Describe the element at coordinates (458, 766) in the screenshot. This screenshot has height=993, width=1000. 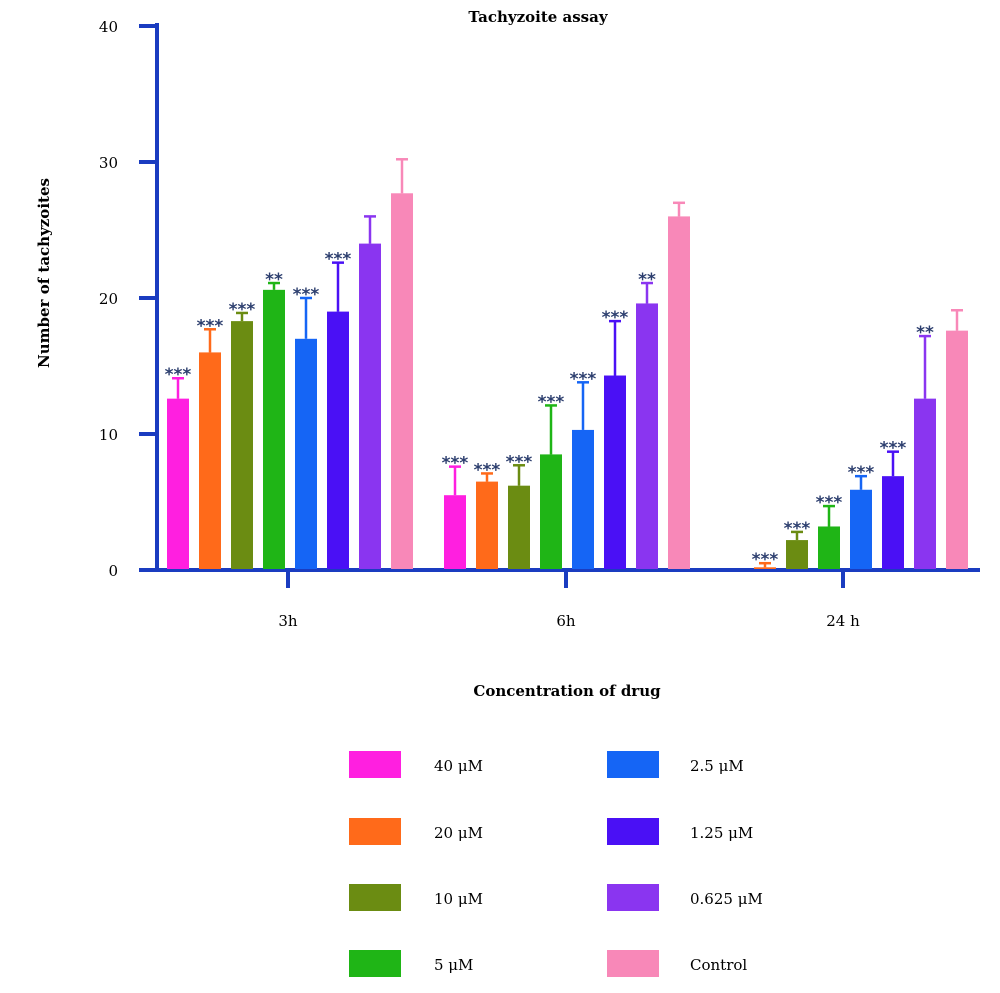
I see `legend-label: 40 μM` at that location.